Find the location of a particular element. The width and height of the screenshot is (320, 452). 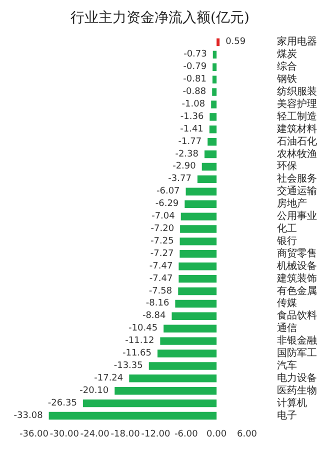

data-label: -17.24 is located at coordinates (109, 378).